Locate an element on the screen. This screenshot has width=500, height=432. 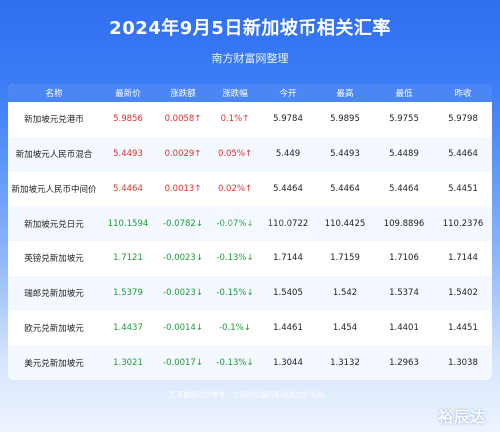
high-price-cell: 1.7159 is located at coordinates (345, 258).